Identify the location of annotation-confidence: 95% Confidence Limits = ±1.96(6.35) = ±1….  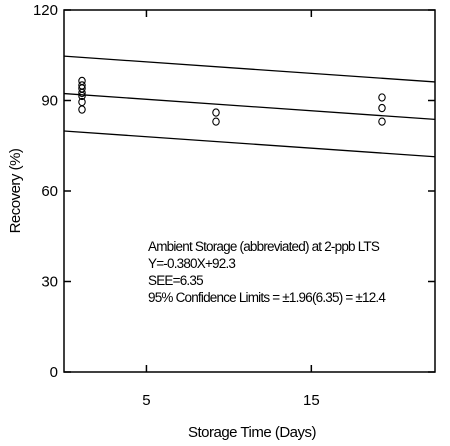
(267, 297).